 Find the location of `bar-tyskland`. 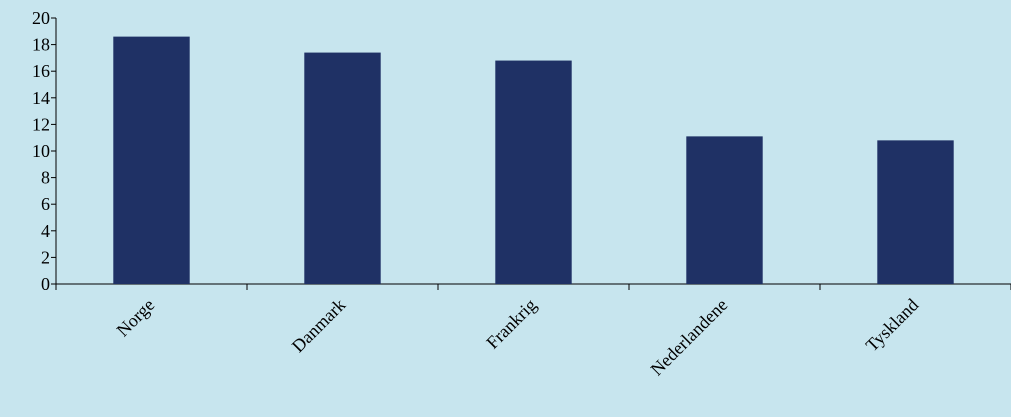

bar-tyskland is located at coordinates (915, 212).